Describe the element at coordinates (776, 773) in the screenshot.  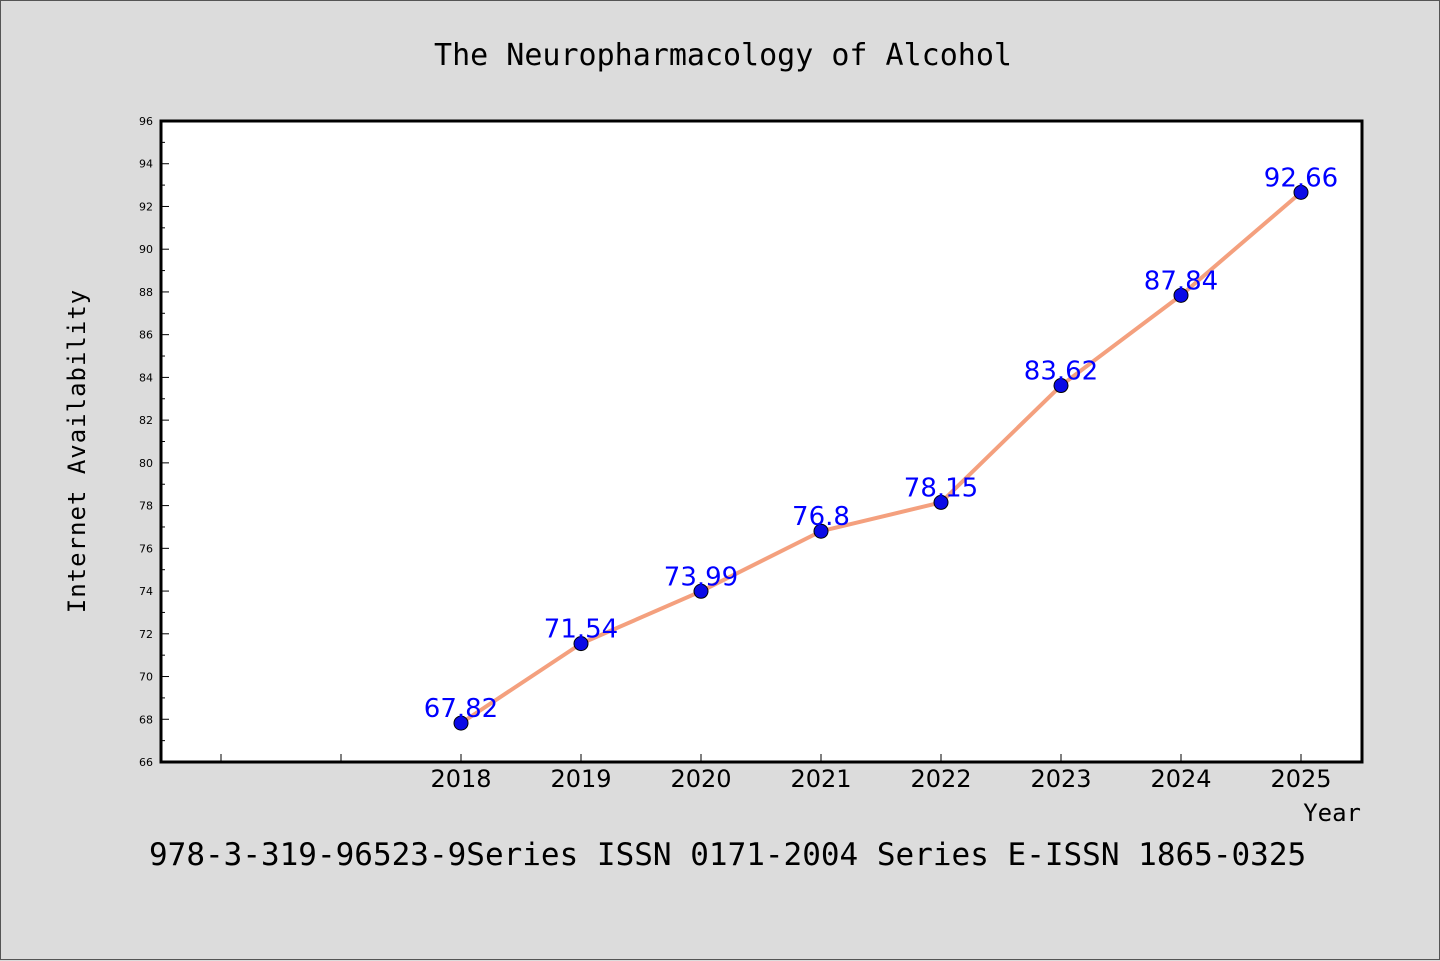
I see `x-axis: 2018 2019 2020 2021 2022 2023 2024 2025` at that location.